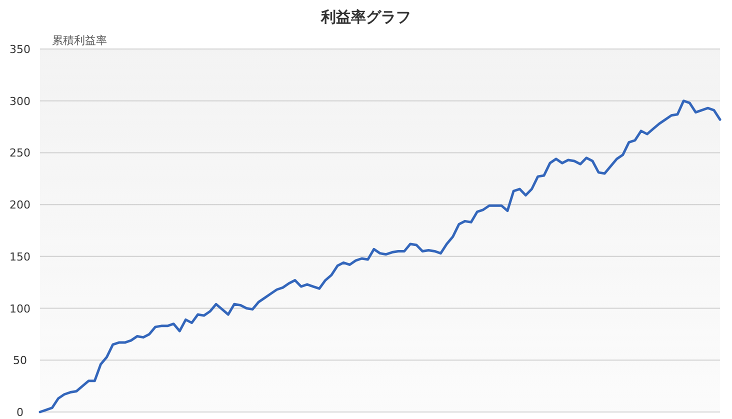 Image resolution: width=732 pixels, height=419 pixels. What do you see at coordinates (20, 205) in the screenshot?
I see `y-tick-label: 200` at bounding box center [20, 205].